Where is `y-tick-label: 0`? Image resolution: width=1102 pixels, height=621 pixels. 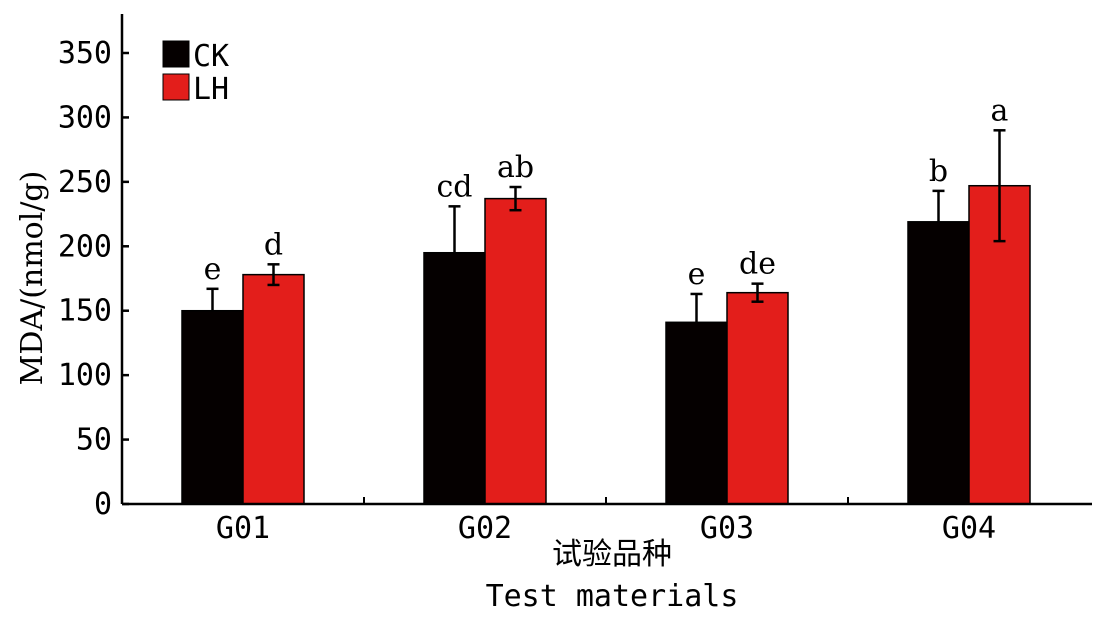
y-tick-label: 0 is located at coordinates (103, 504).